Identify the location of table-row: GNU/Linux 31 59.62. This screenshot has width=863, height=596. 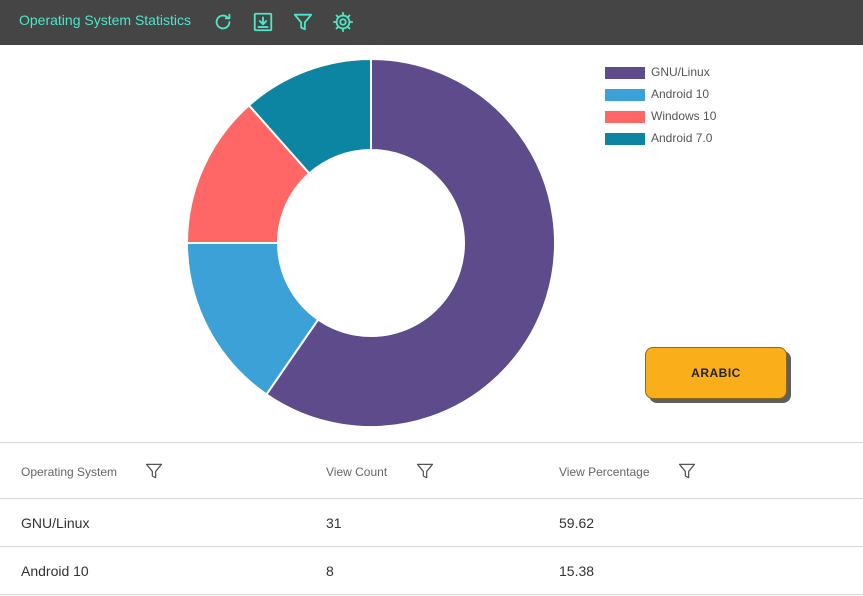
(431, 523).